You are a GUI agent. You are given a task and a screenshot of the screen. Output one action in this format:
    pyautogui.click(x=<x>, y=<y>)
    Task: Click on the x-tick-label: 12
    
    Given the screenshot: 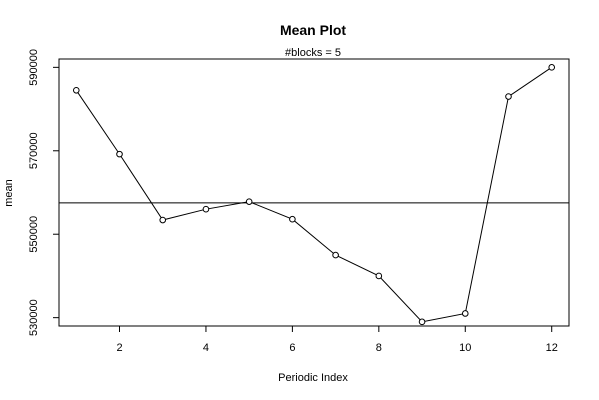 What is the action you would take?
    pyautogui.click(x=552, y=348)
    